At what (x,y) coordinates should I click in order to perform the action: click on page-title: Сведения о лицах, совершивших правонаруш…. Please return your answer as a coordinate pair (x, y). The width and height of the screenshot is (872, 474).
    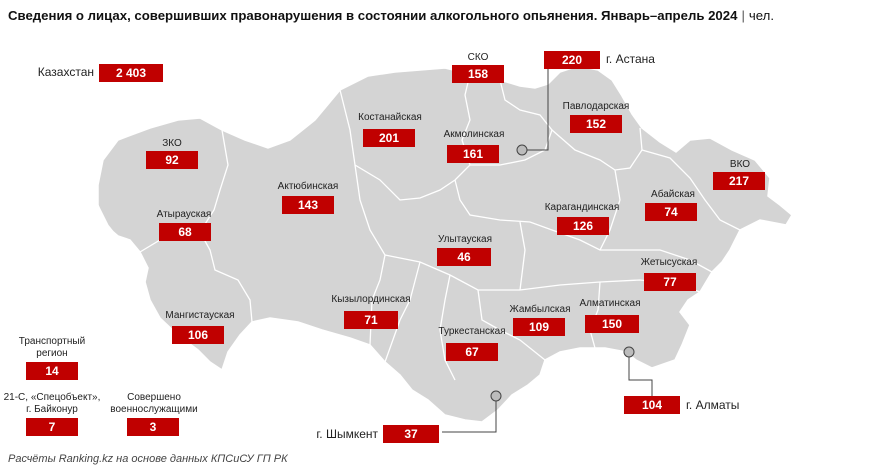
    Looking at the image, I should click on (391, 15).